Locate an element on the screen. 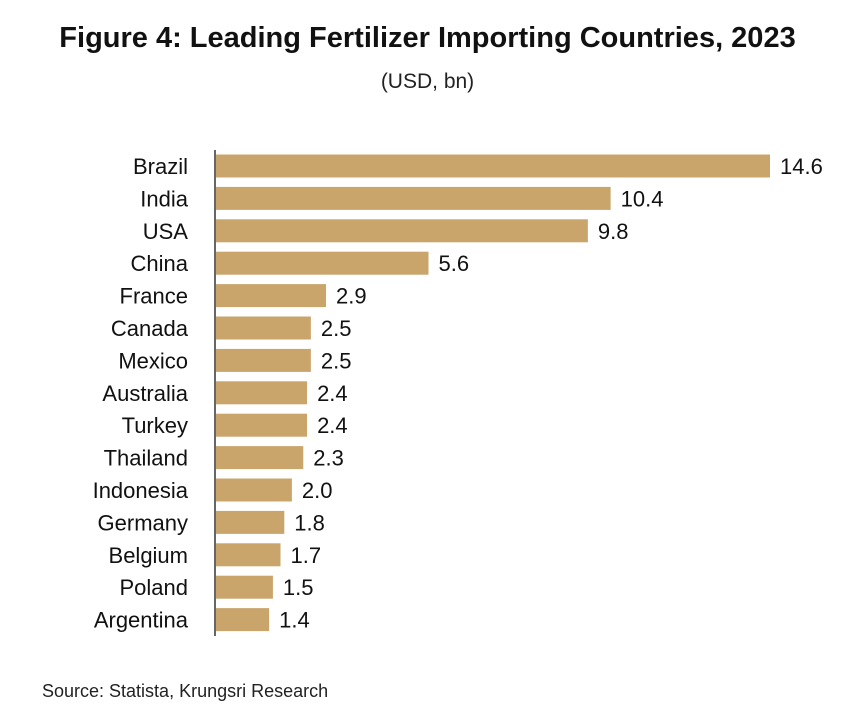 The width and height of the screenshot is (855, 723). category-label: Indonesia is located at coordinates (141, 490).